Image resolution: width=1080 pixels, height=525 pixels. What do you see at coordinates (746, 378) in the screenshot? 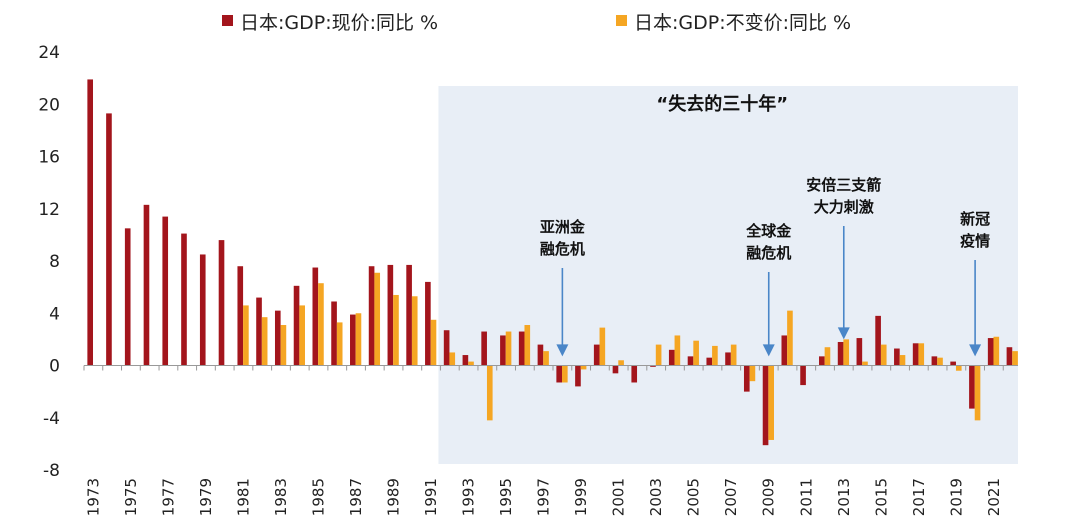
I see `bar-nominal-2008` at bounding box center [746, 378].